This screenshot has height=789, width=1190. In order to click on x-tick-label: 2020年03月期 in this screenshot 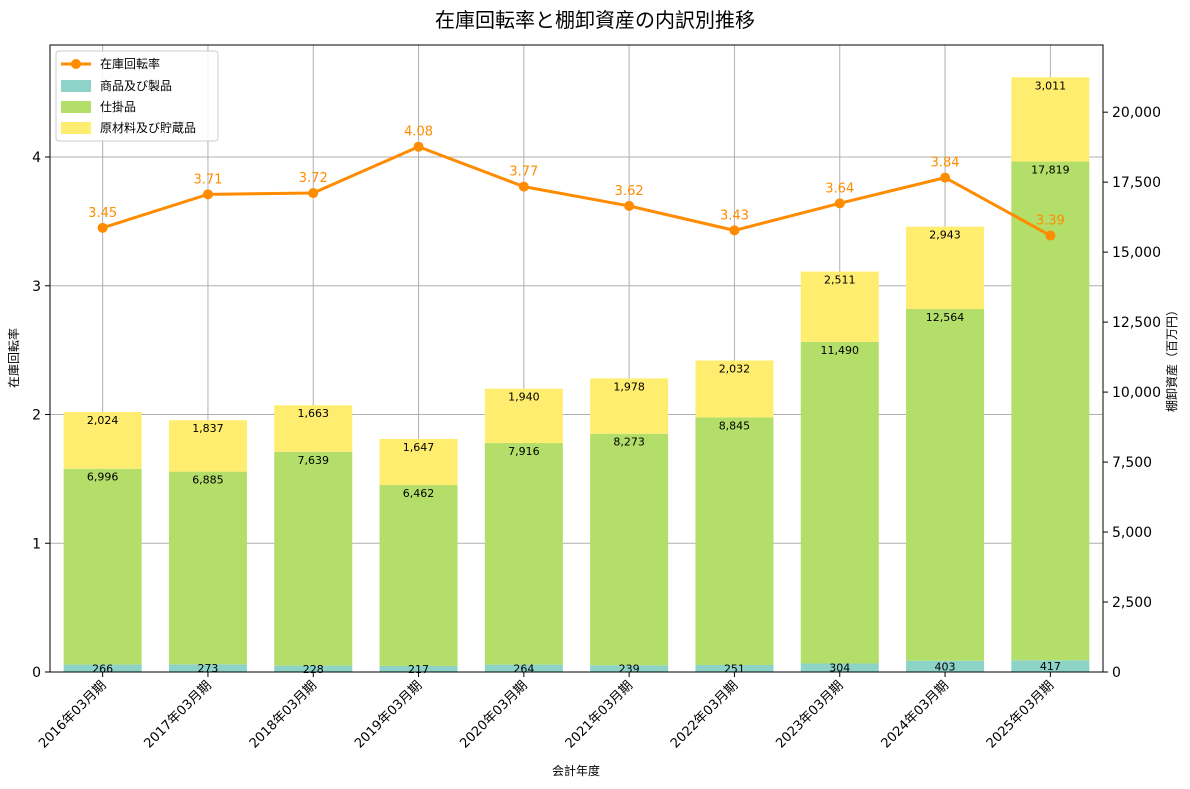, I will do `click(493, 714)`.